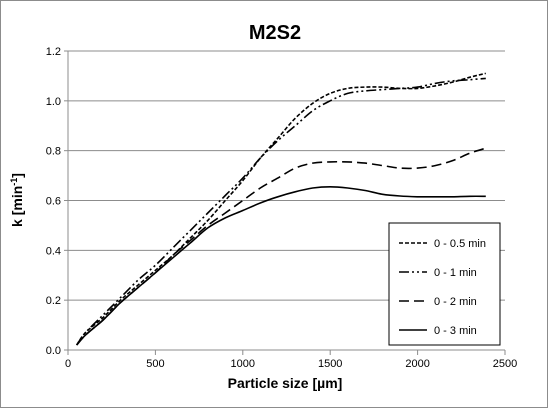 This screenshot has height=410, width=550. What do you see at coordinates (17, 206) in the screenshot?
I see `y-axis-title-text: k [min` at bounding box center [17, 206].